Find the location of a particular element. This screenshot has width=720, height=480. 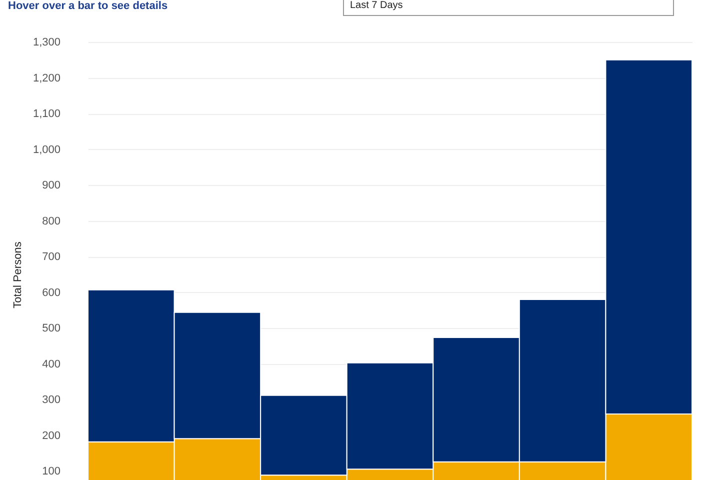

y-tick-label: 900 is located at coordinates (51, 186).